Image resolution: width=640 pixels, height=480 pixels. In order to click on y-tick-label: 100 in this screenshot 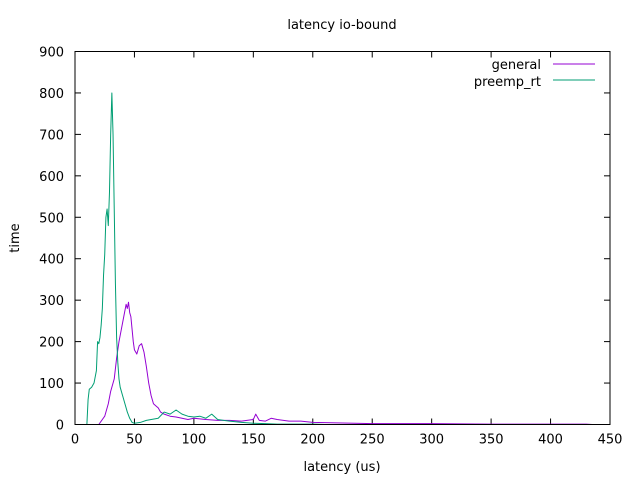, I will do `click(51, 384)`.